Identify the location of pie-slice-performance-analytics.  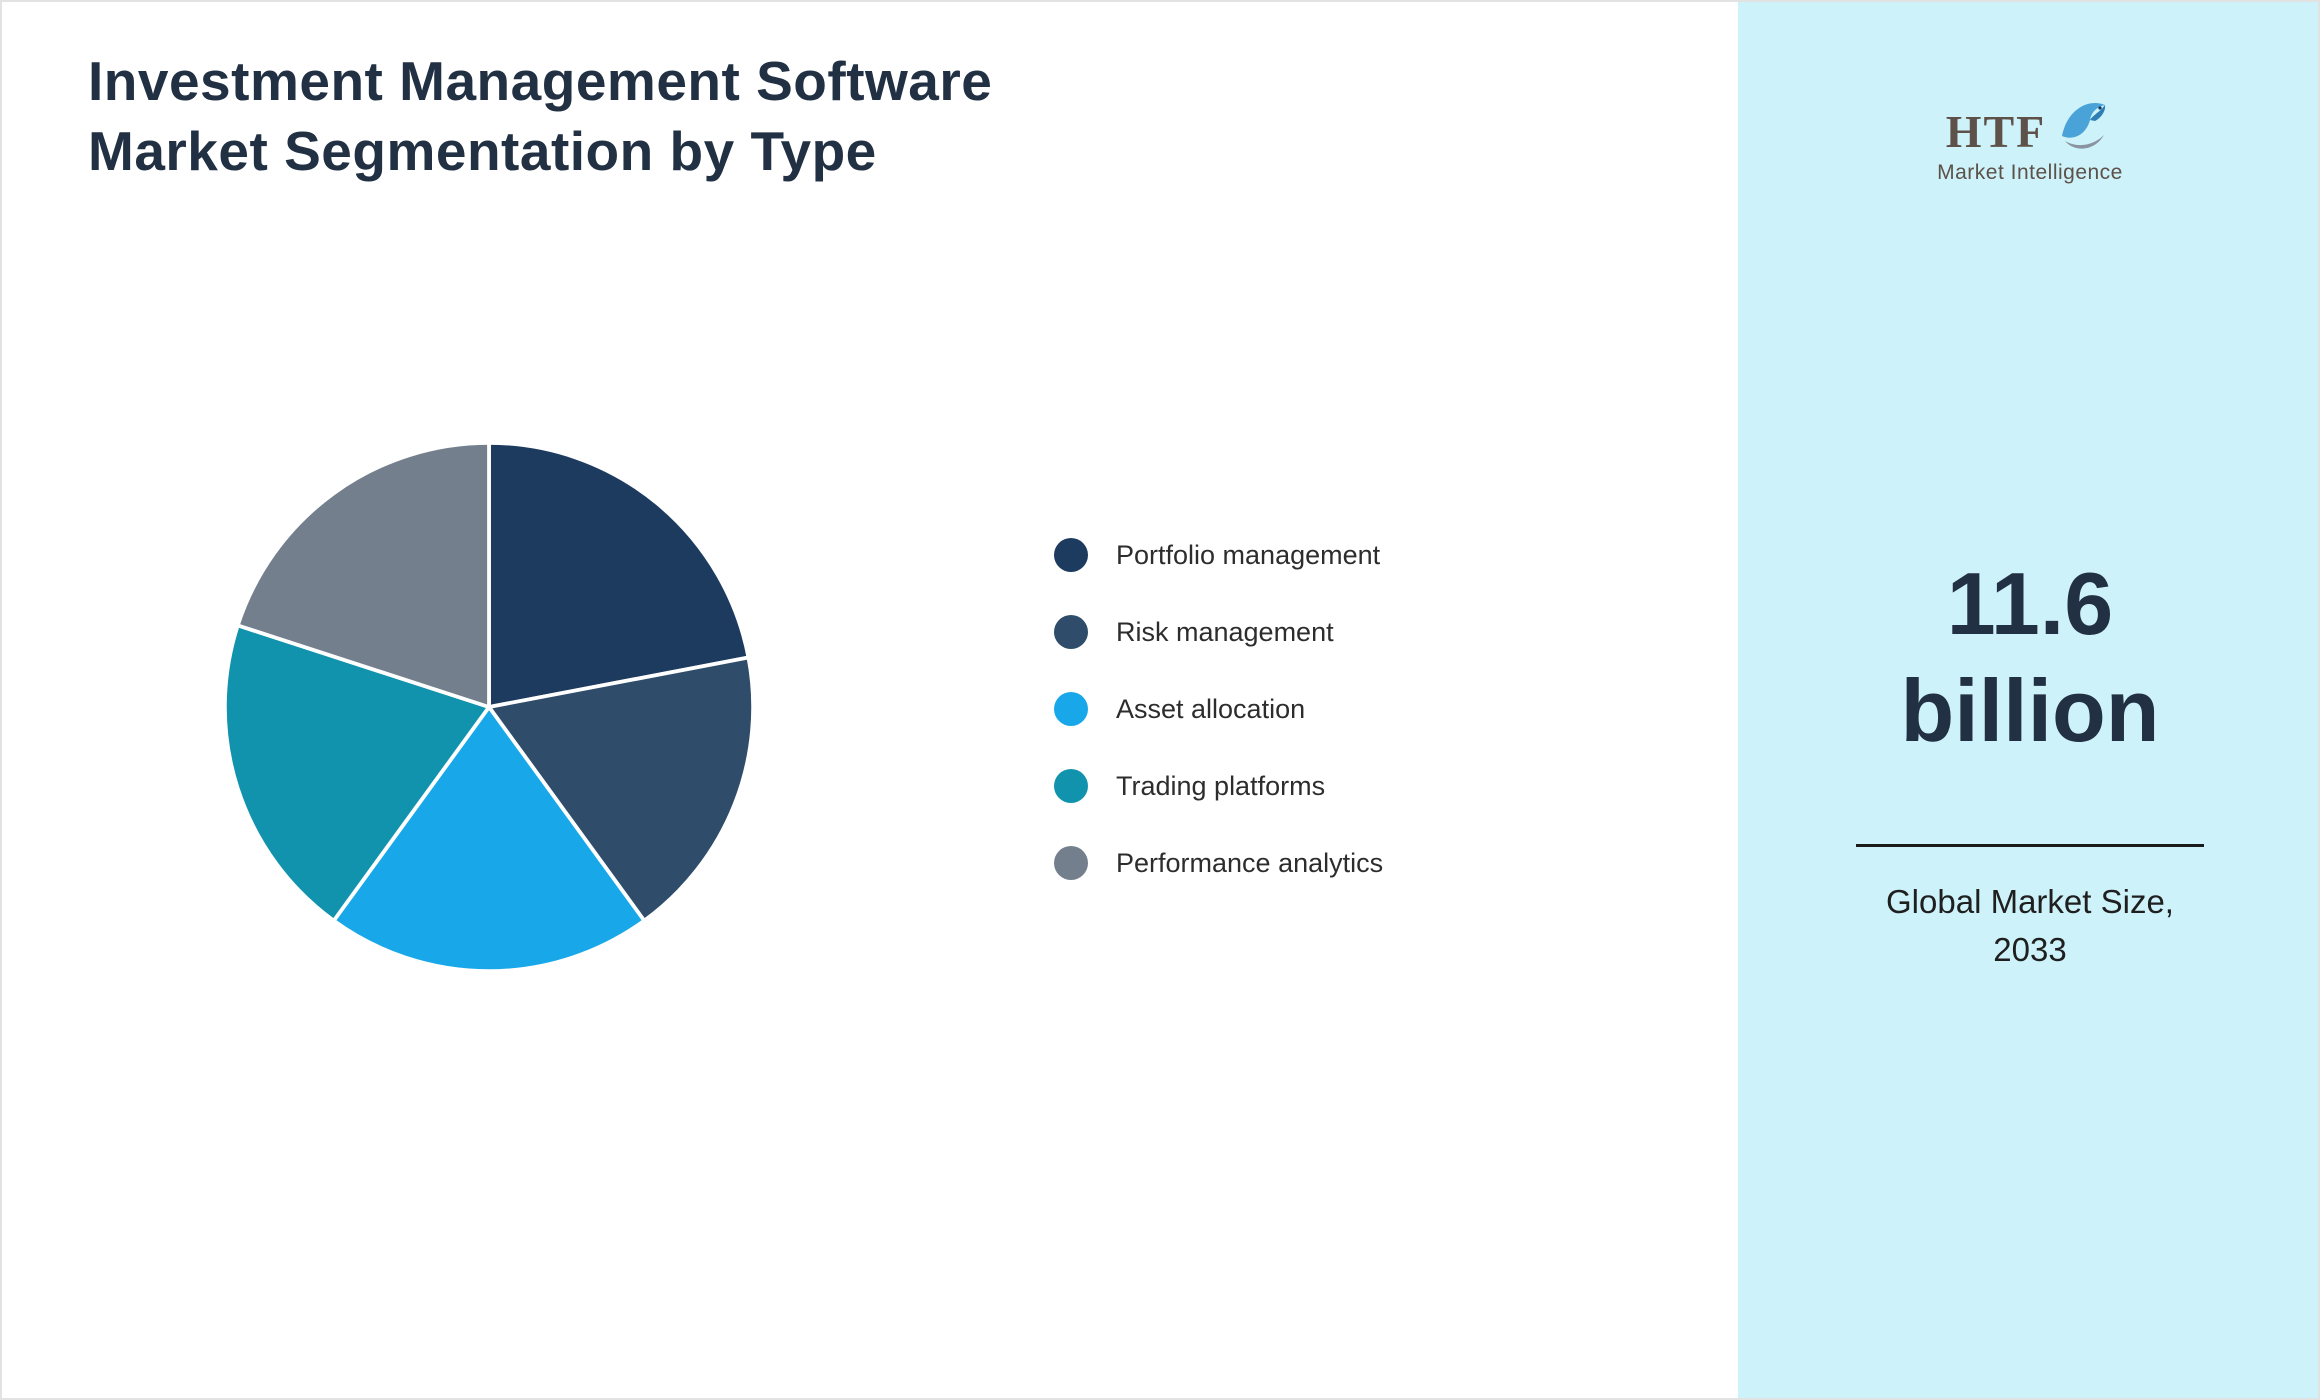
(363, 574).